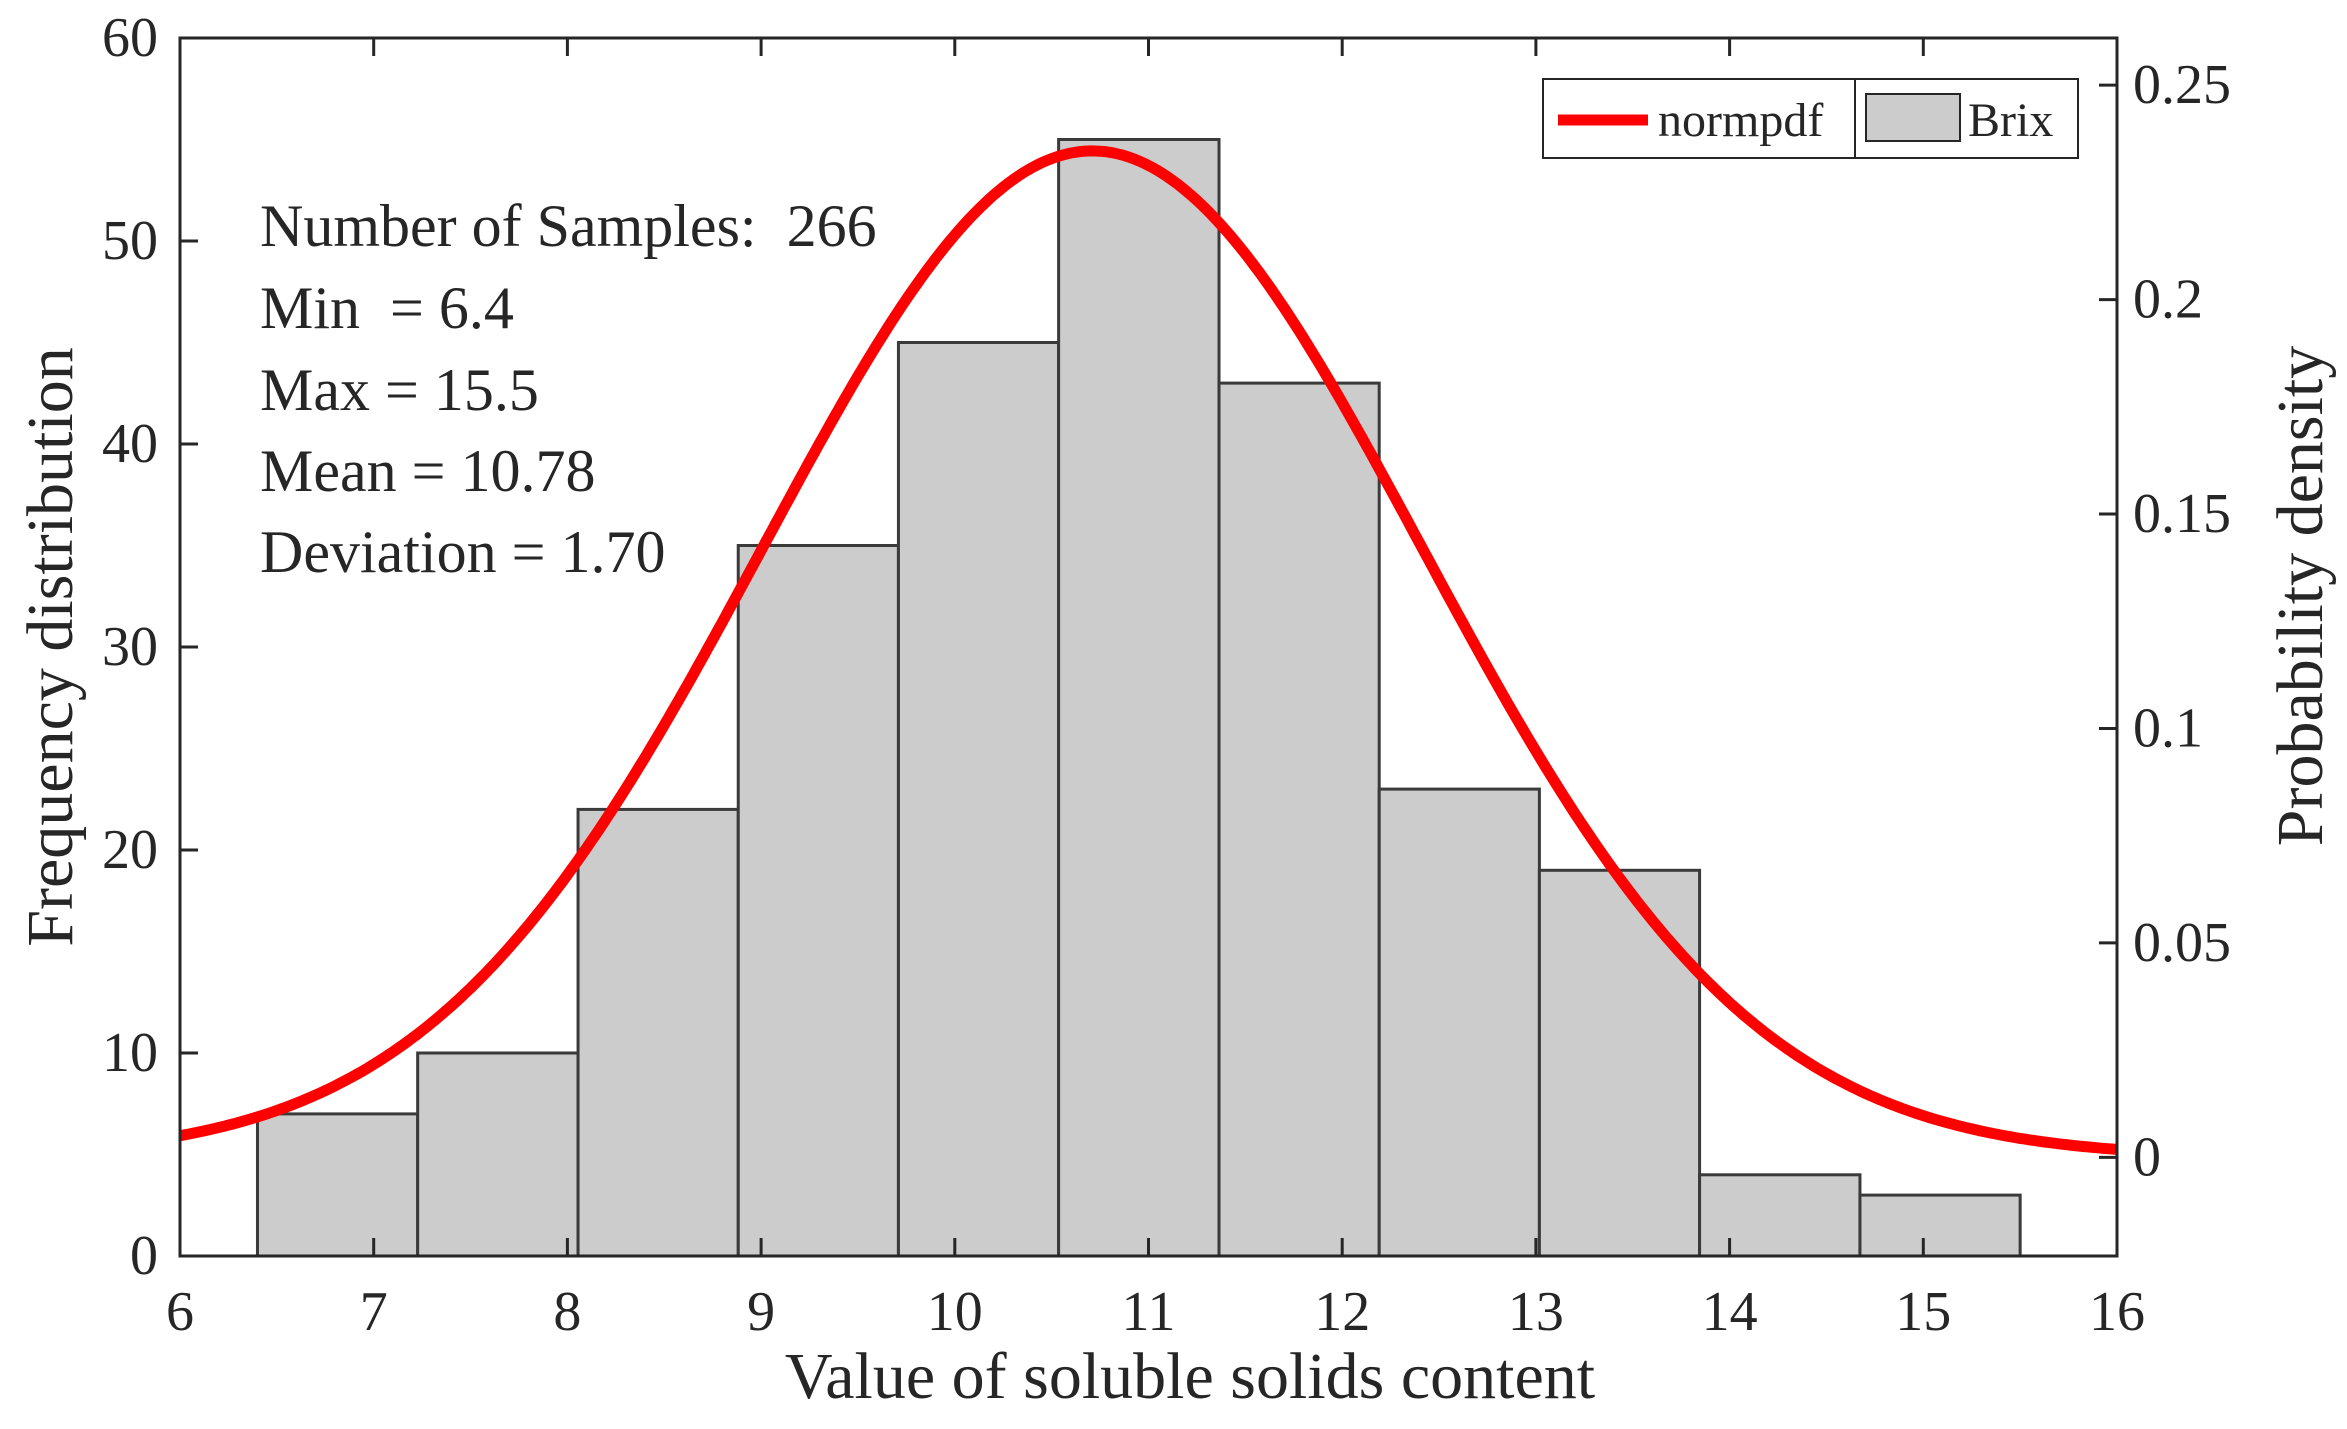  Describe the element at coordinates (2168, 300) in the screenshot. I see `right-y-tick-label: 0.2` at that location.